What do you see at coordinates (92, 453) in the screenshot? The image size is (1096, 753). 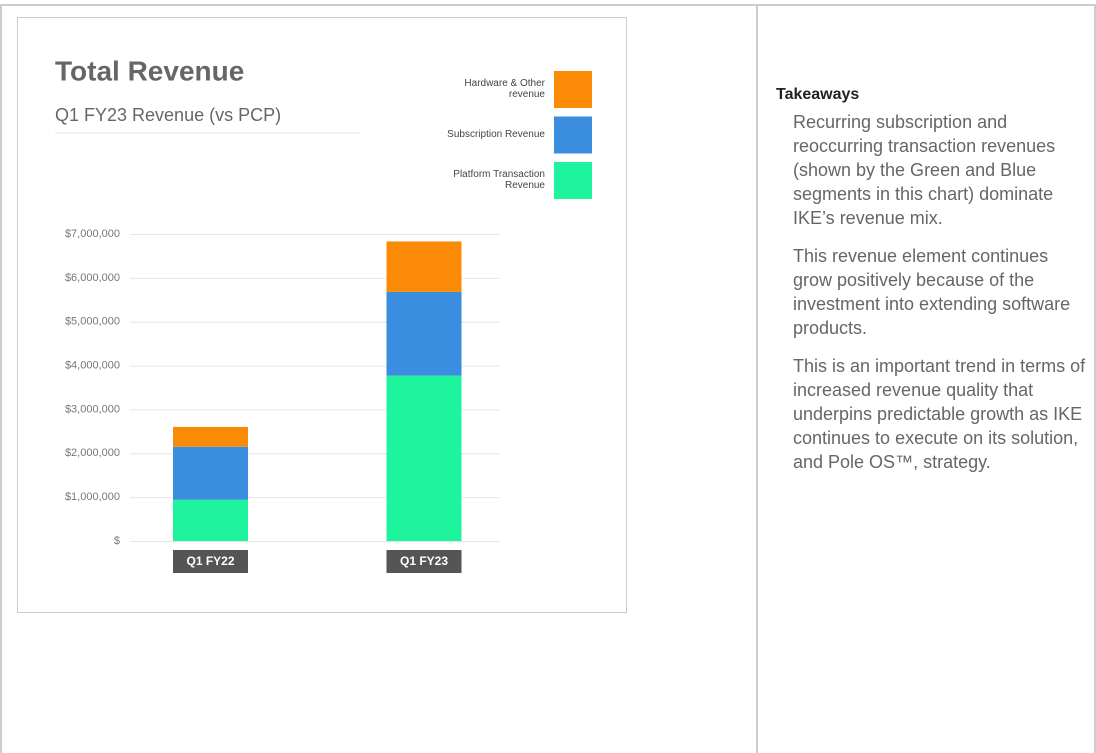 I see `y-tick-label: $2,000,000` at bounding box center [92, 453].